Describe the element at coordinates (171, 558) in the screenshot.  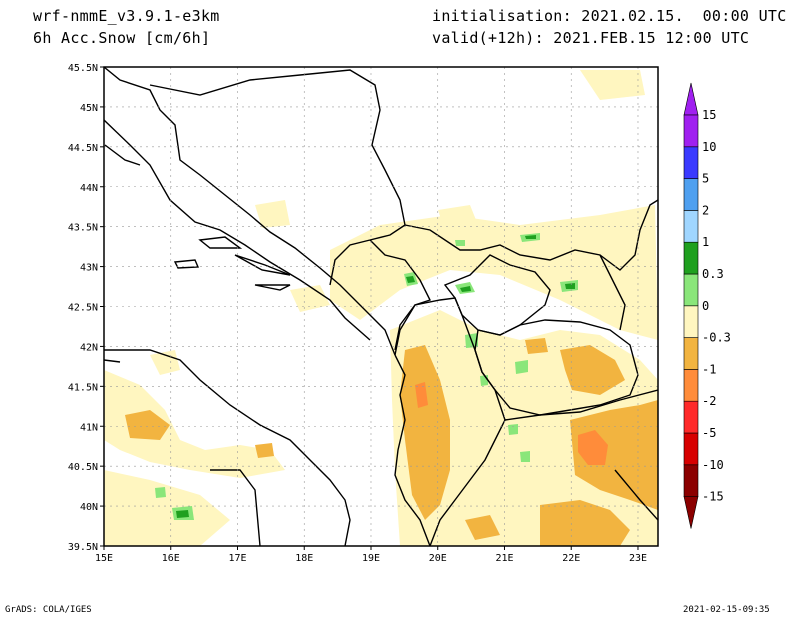
I see `x-tick-label: 16E` at that location.